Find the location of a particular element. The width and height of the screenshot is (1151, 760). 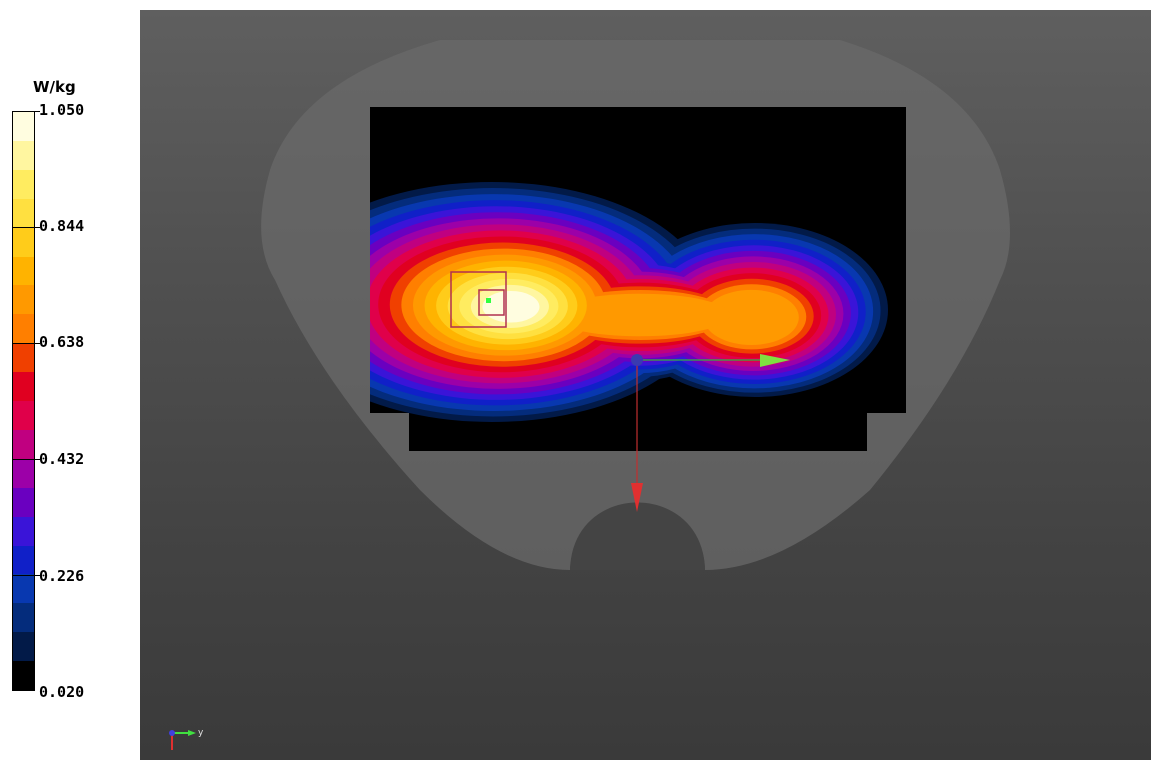

legend-unit-label: W/kg is located at coordinates (54, 87).